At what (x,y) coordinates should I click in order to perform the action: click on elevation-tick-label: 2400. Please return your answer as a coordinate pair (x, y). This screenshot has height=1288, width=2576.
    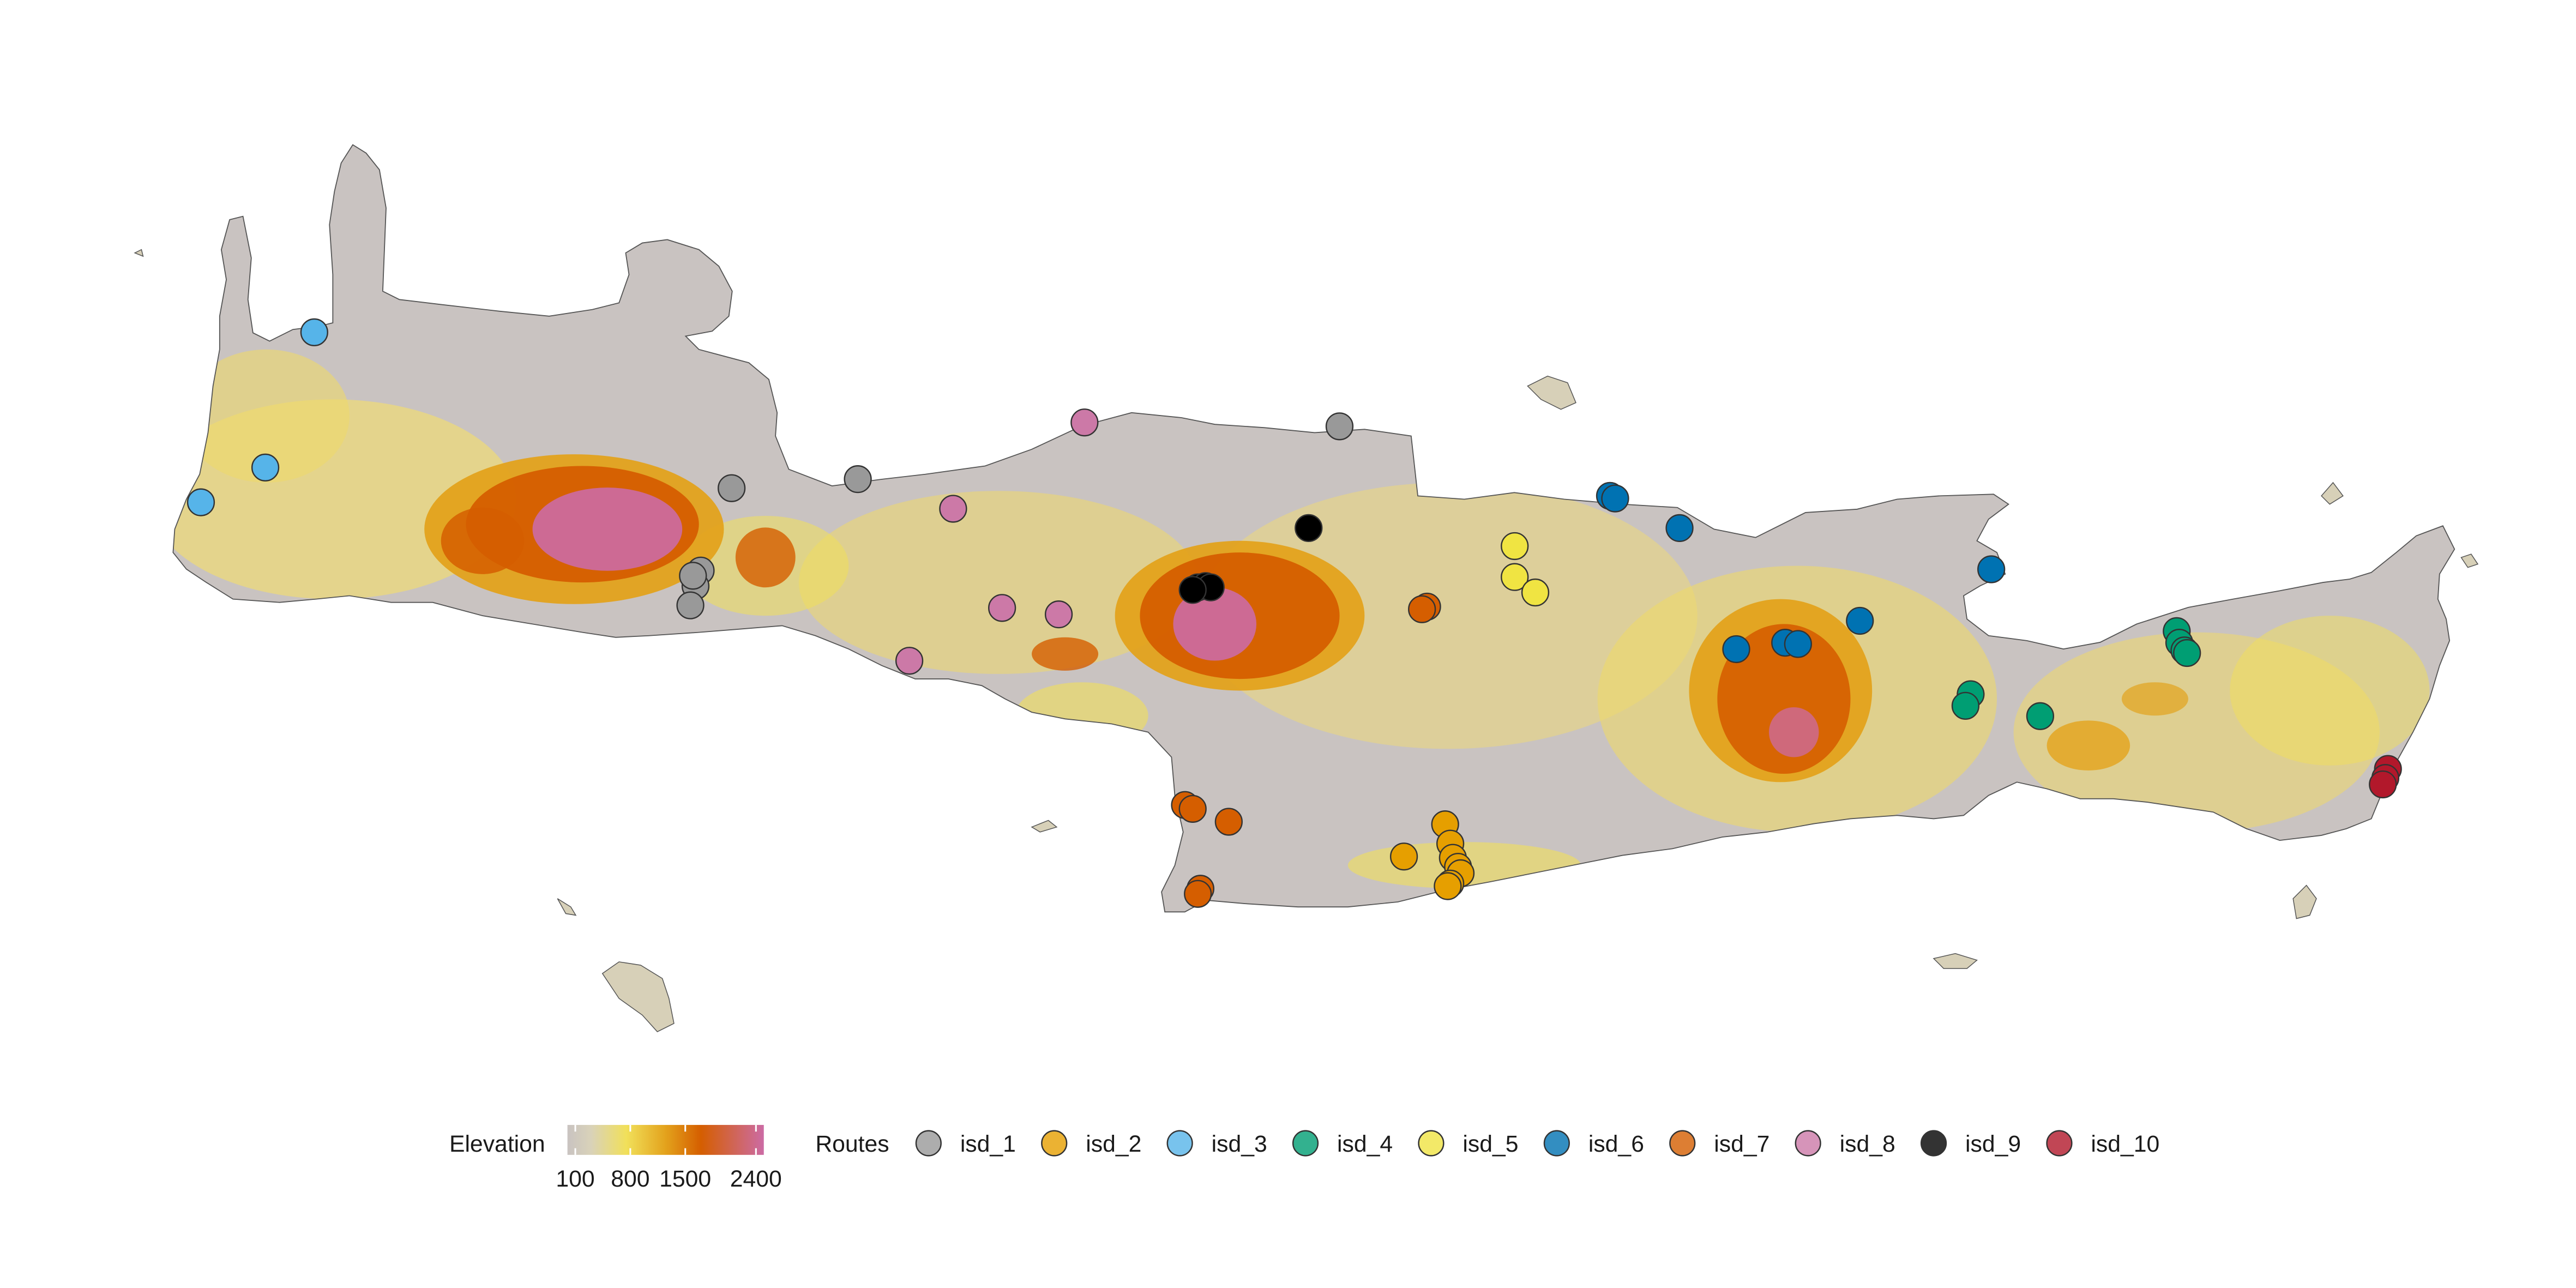
    Looking at the image, I should click on (756, 1179).